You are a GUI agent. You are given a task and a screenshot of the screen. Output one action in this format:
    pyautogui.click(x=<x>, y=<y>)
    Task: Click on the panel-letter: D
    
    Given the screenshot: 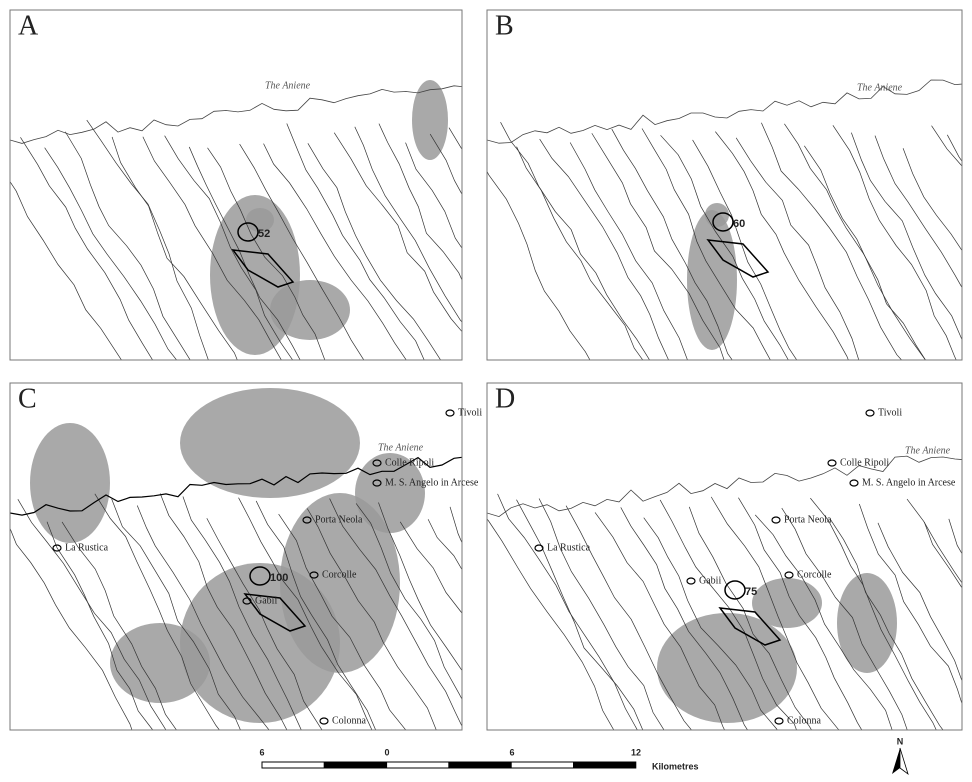 What is the action you would take?
    pyautogui.click(x=505, y=398)
    